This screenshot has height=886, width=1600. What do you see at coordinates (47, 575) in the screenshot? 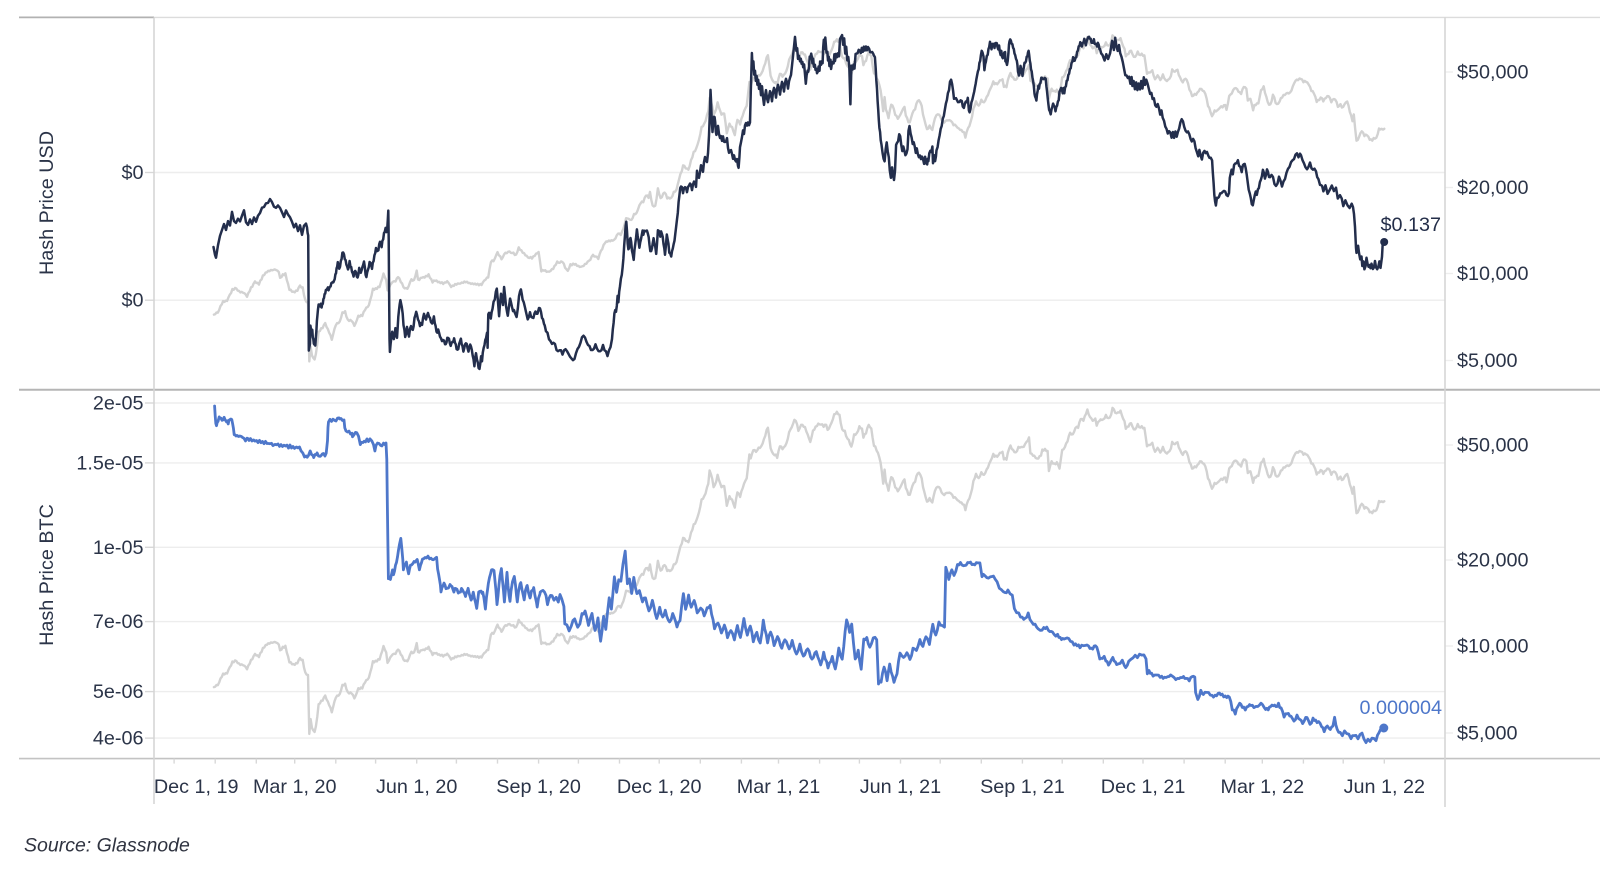
I see `svg-text: Hash Price BTC` at bounding box center [47, 575].